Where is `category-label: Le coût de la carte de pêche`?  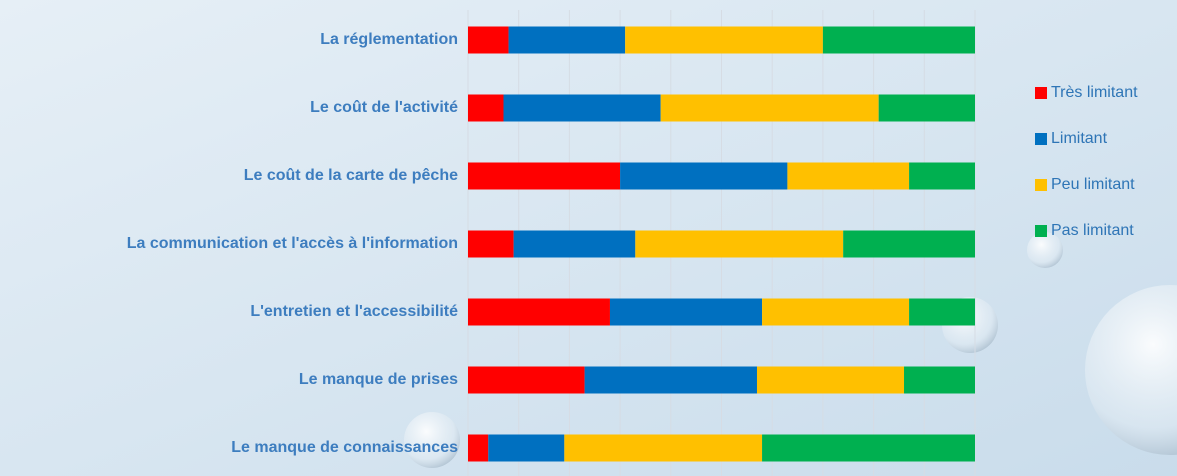 category-label: Le coût de la carte de pêche is located at coordinates (351, 175).